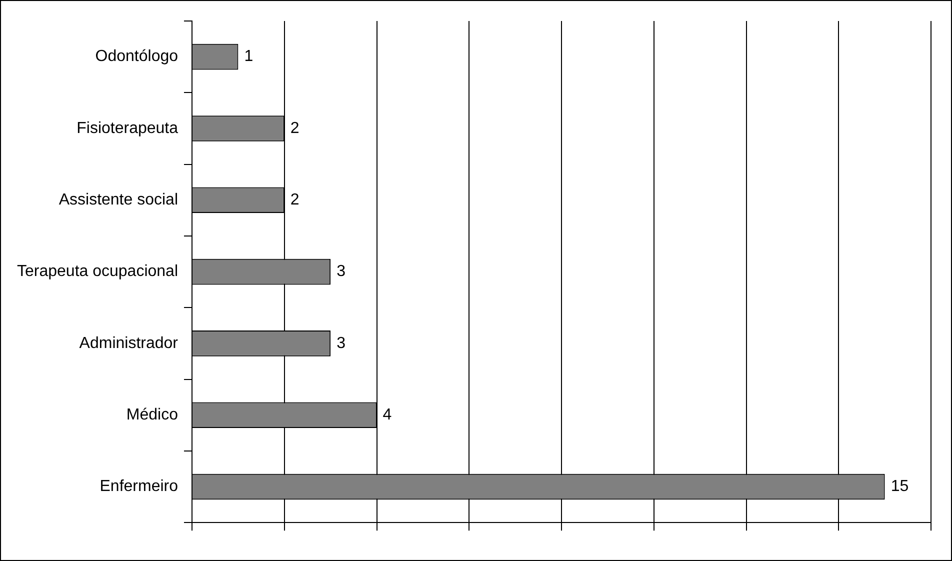 This screenshot has height=561, width=952. I want to click on y-tick-label: Administrador, so click(129, 343).